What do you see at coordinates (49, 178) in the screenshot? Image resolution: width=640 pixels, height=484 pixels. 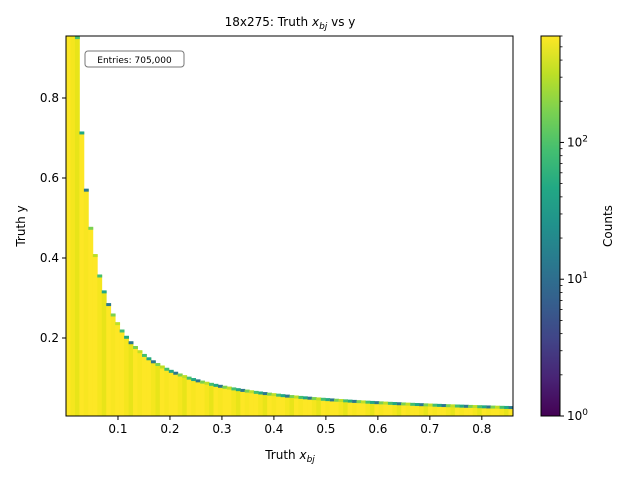 I see `y-tick-label: 0.6` at bounding box center [49, 178].